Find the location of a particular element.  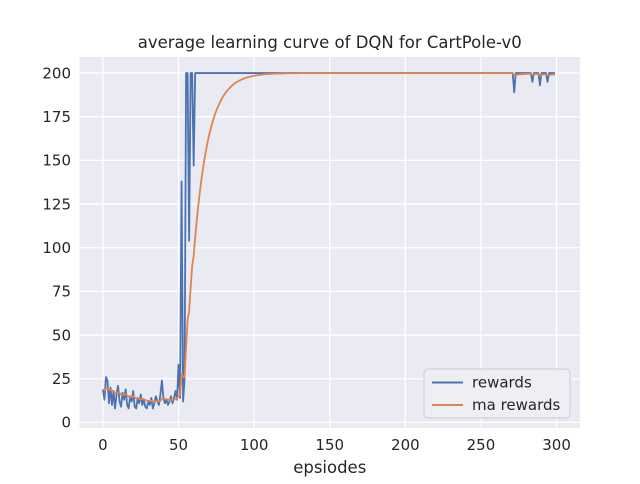

x-tick-label: 100 is located at coordinates (254, 445).